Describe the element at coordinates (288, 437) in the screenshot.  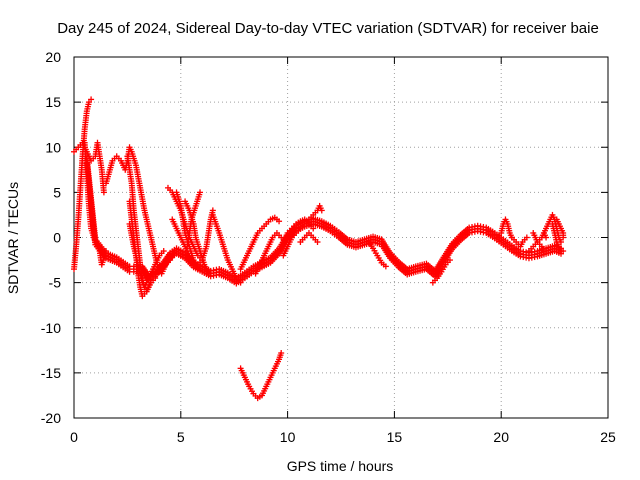
I see `x-tick-label: 10` at that location.